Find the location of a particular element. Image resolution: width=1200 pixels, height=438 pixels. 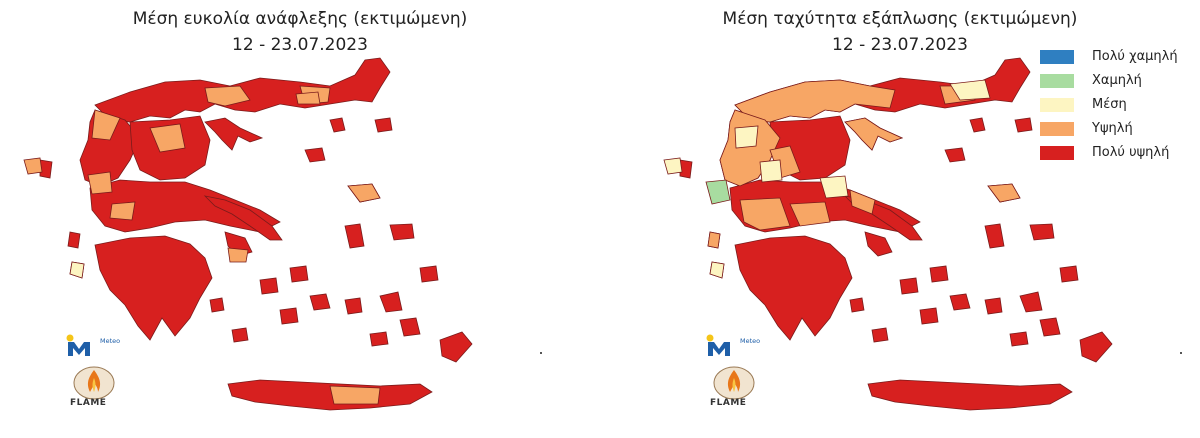

meteo-logo: Meteo is located at coordinates (101, 349).